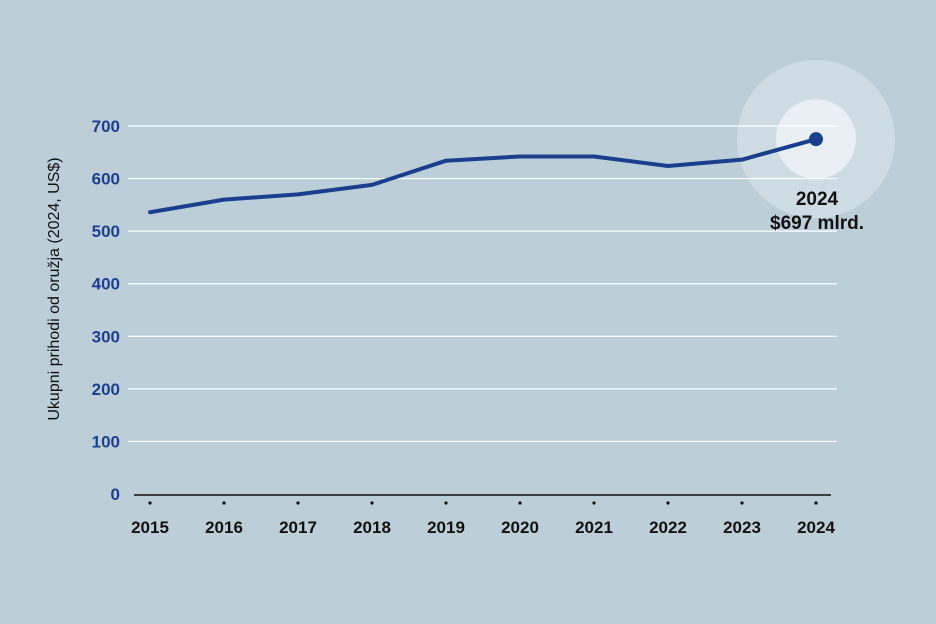 The height and width of the screenshot is (624, 936). I want to click on x-tick-mark-2019, so click(446, 503).